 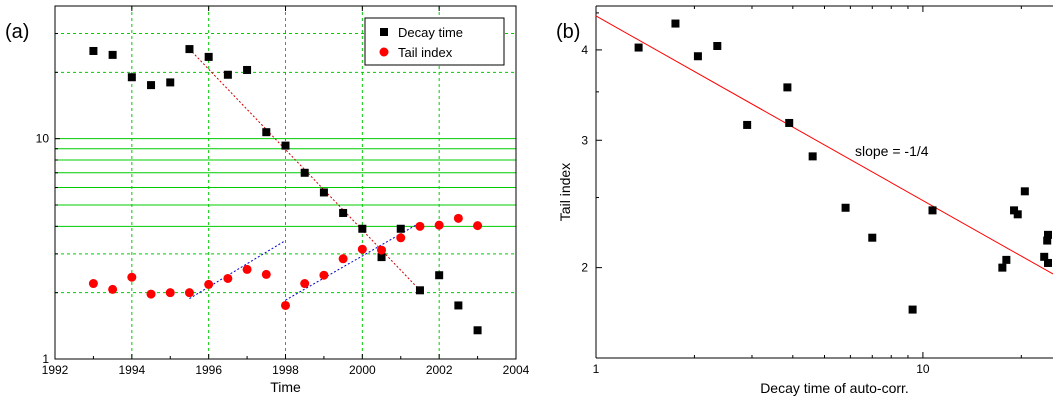 I want to click on x-axis-label-b: Decay time of auto-corr., so click(x=834, y=388).